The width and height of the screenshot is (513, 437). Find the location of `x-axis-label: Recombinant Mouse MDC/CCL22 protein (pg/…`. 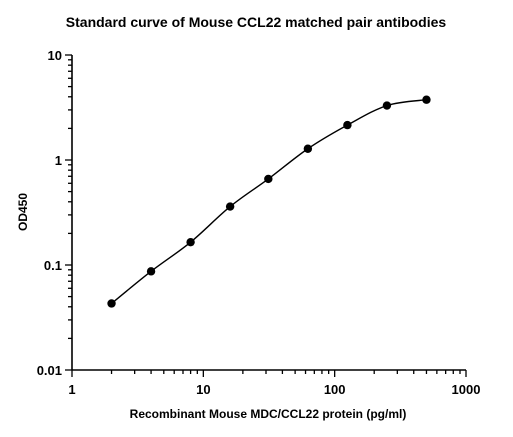

x-axis-label: Recombinant Mouse MDC/CCL22 protein (pg/… is located at coordinates (268, 414).